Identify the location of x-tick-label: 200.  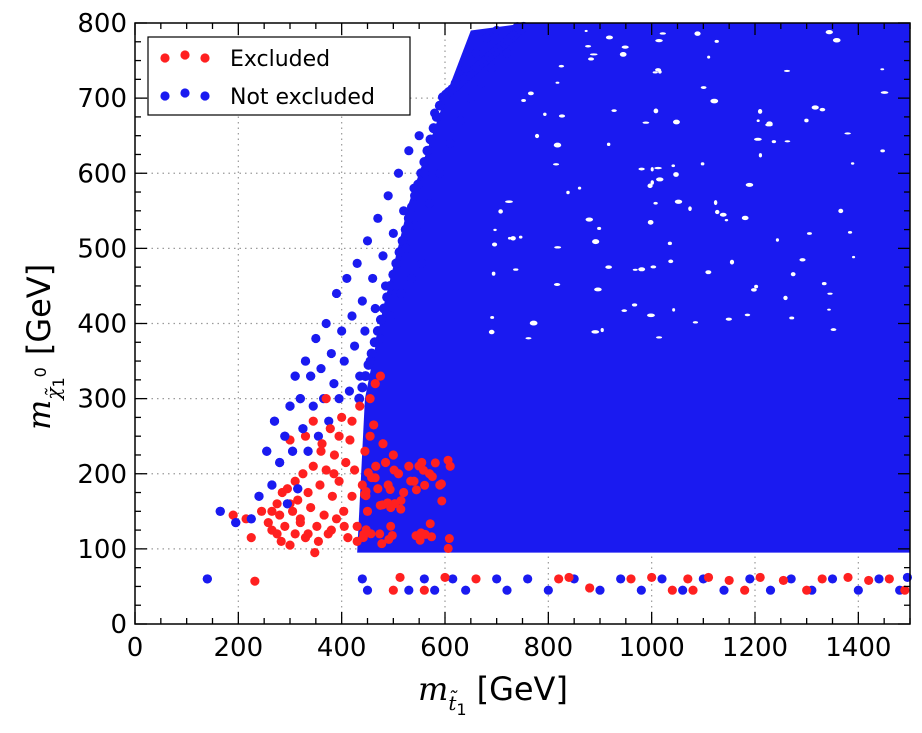
(239, 648).